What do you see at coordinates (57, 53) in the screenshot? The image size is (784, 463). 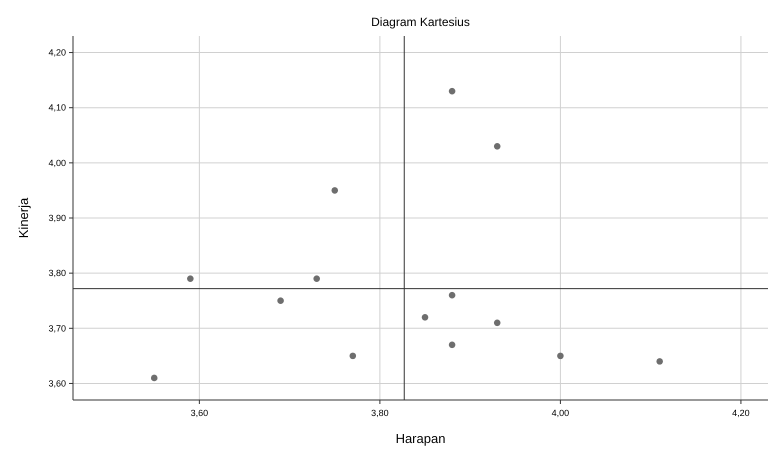 I see `y-tick-label: 4,20` at bounding box center [57, 53].